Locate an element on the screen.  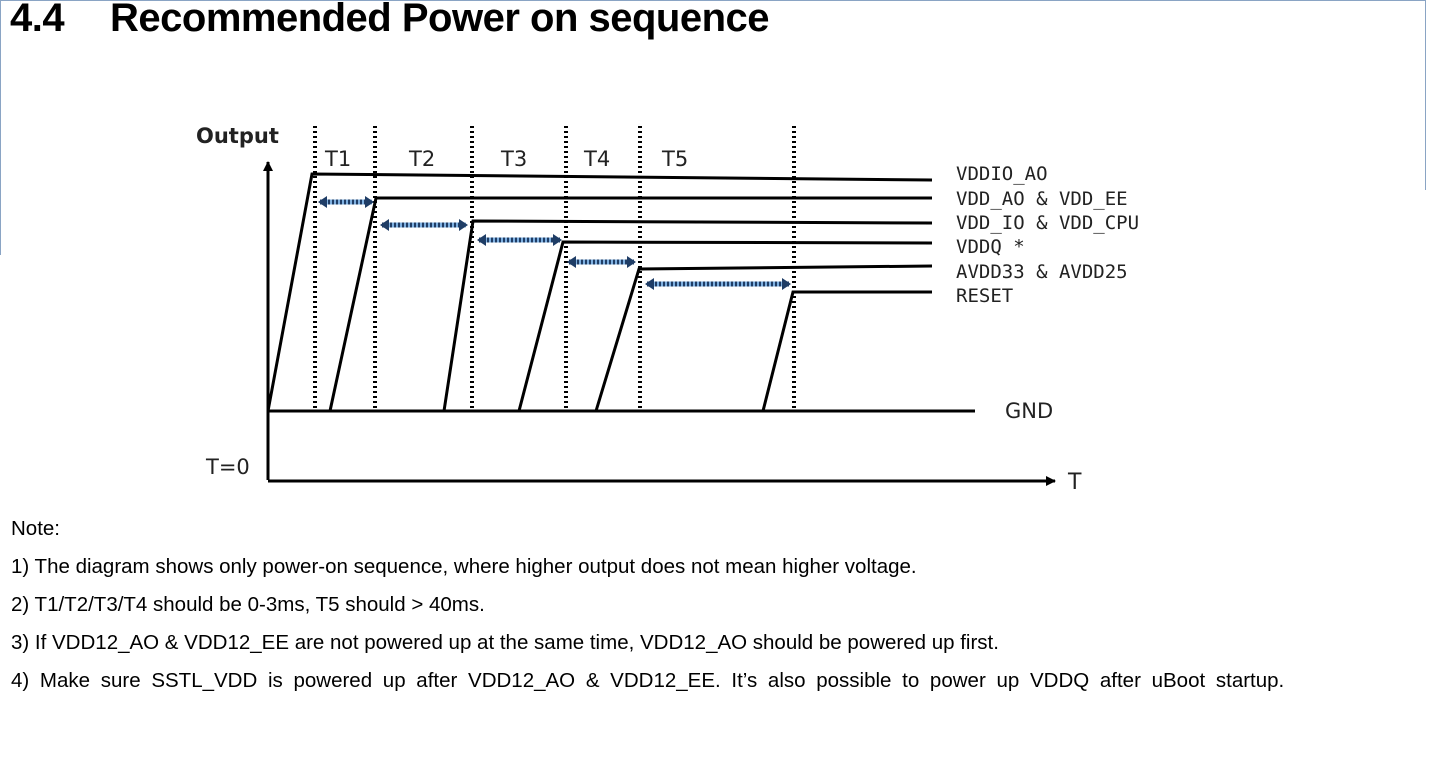
rail-label-vdd-io-cpu: VDD_IO & VDD_CPU is located at coordinates (1047, 223).